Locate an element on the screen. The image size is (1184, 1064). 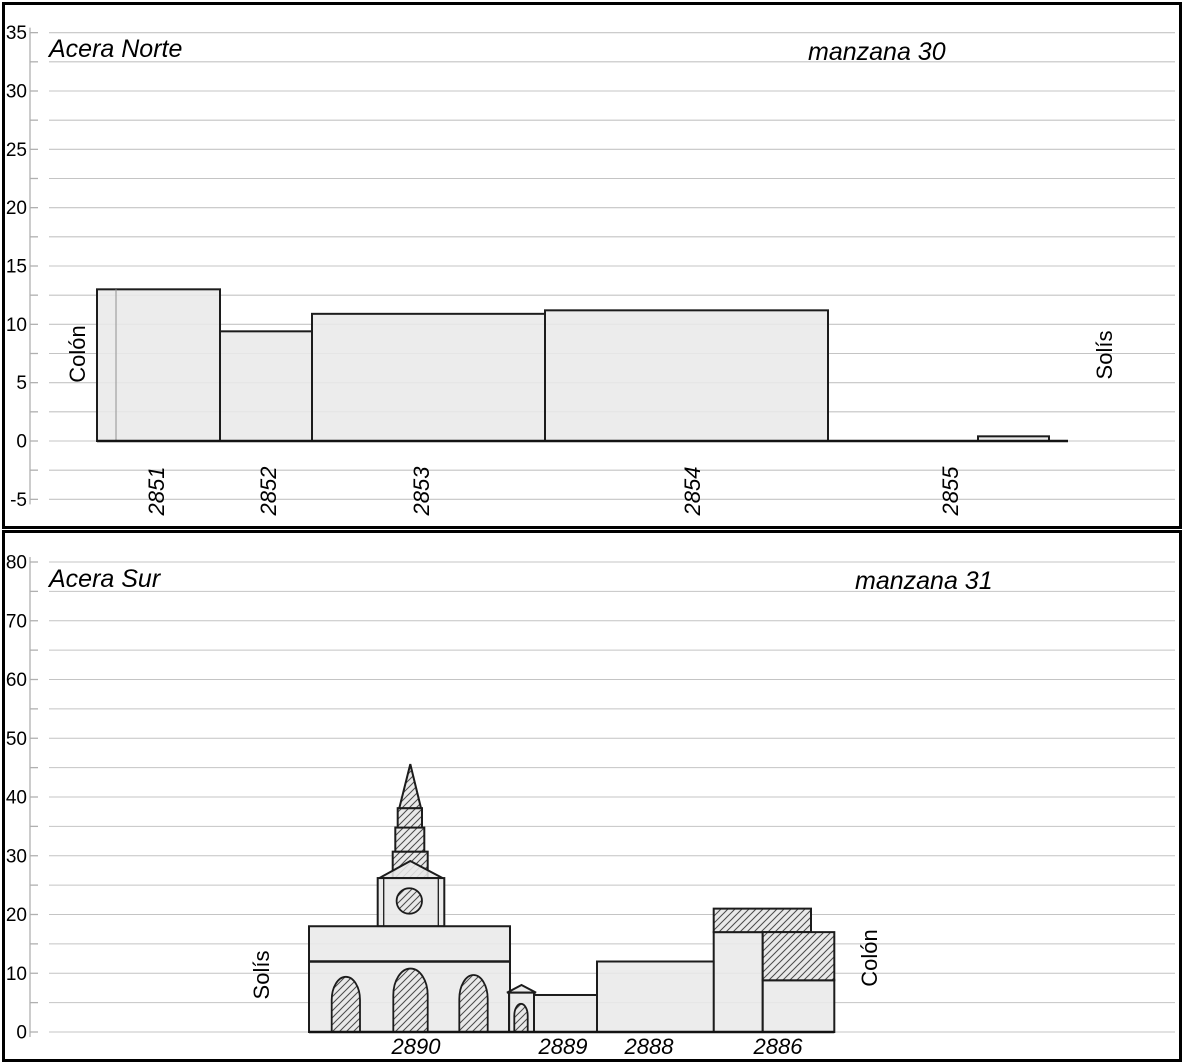
svg-text: -5 is located at coordinates (18, 500).